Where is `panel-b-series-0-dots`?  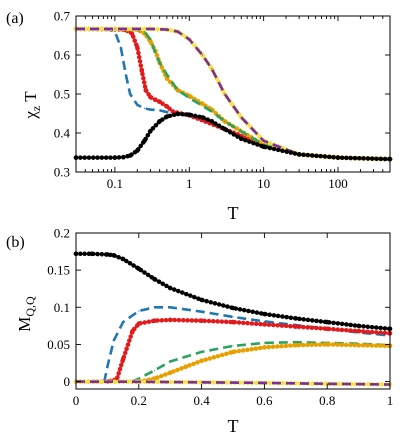 panel-b-series-0-dots is located at coordinates (233, 291).